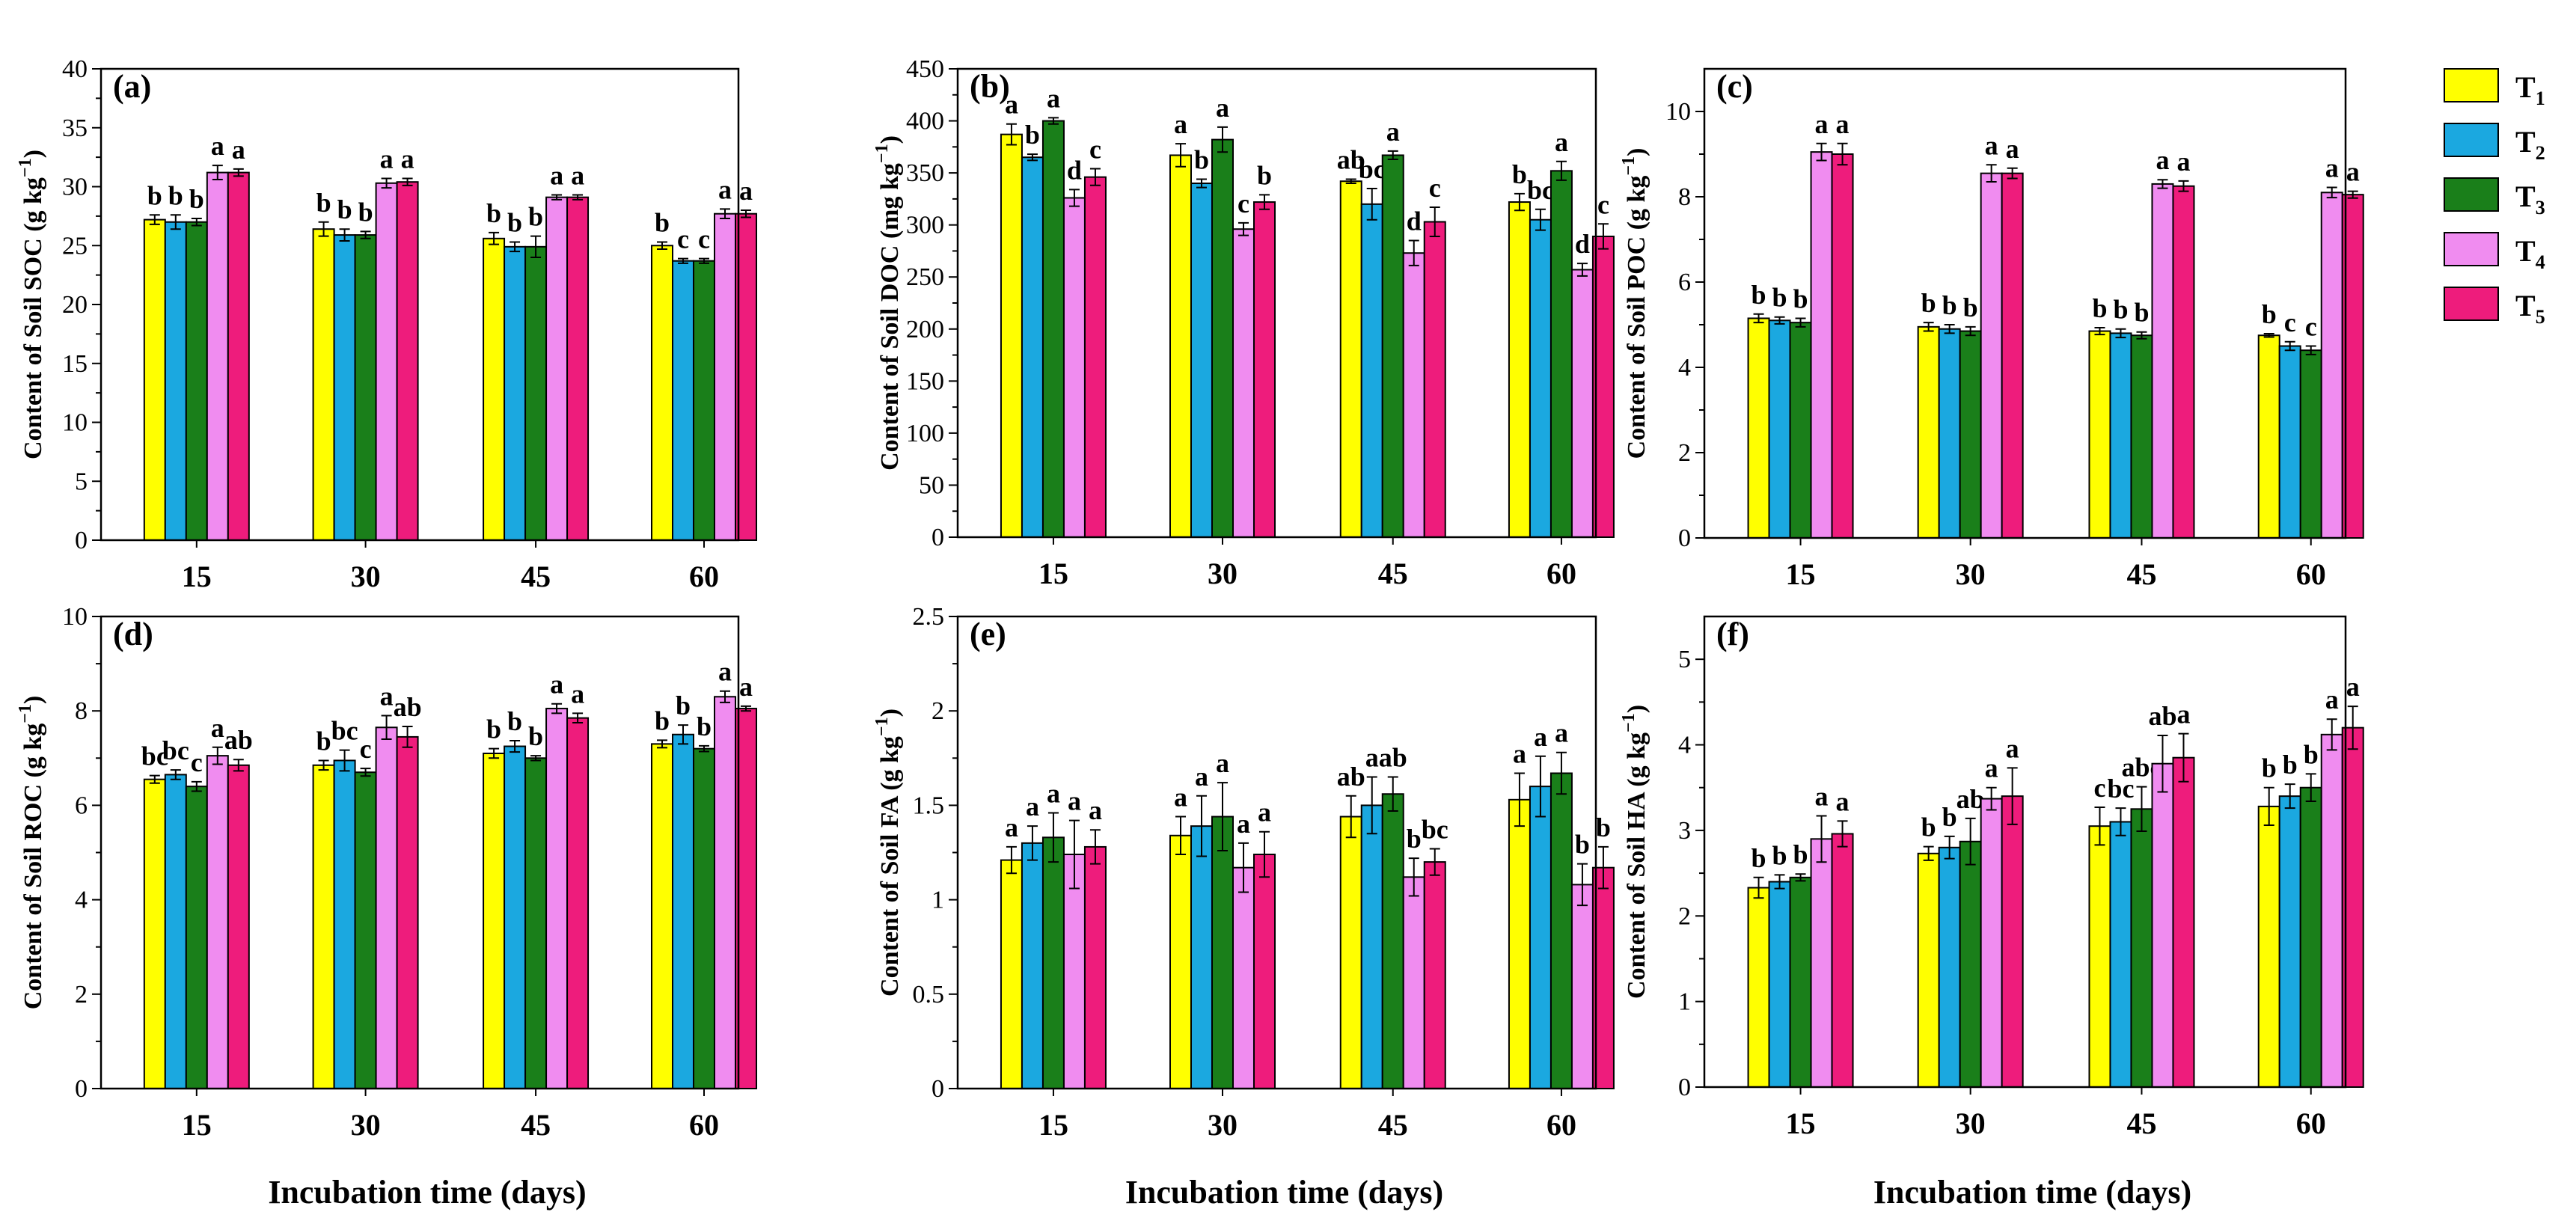 The width and height of the screenshot is (2576, 1221). What do you see at coordinates (925, 121) in the screenshot?
I see `y-tick-label: 400` at bounding box center [925, 121].